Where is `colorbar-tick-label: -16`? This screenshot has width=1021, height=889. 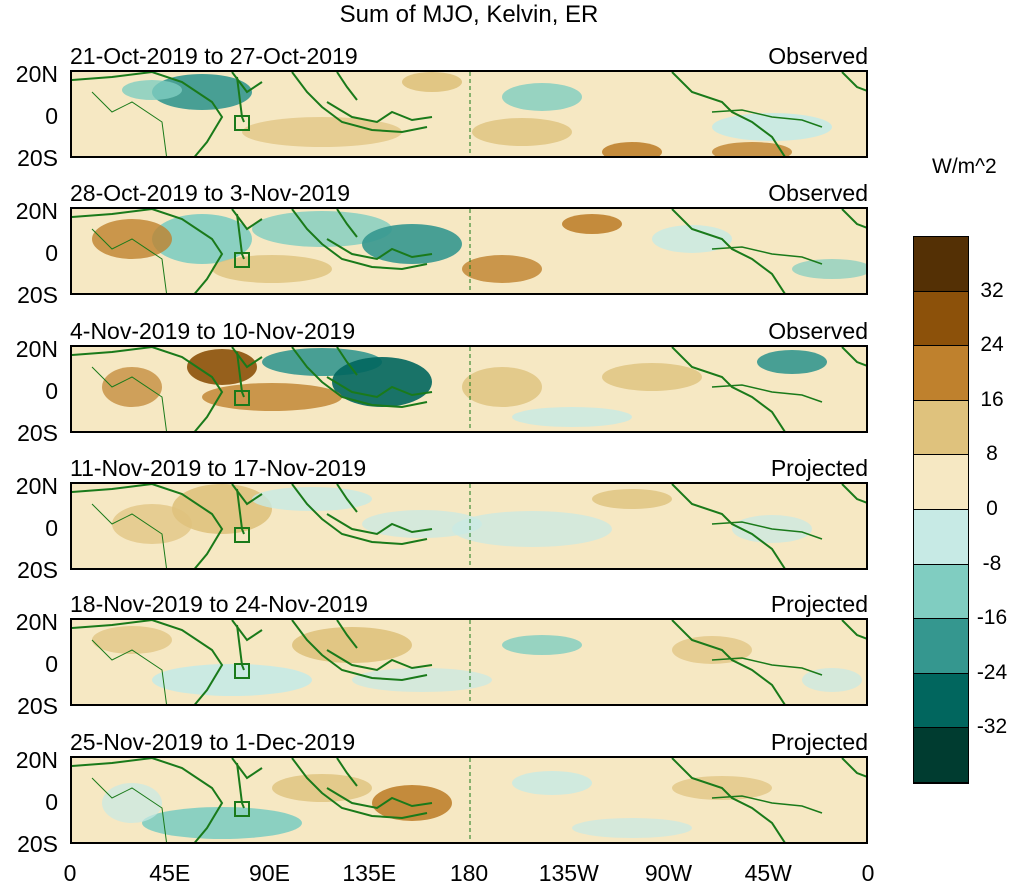
colorbar-tick-label: -16 is located at coordinates (992, 618).